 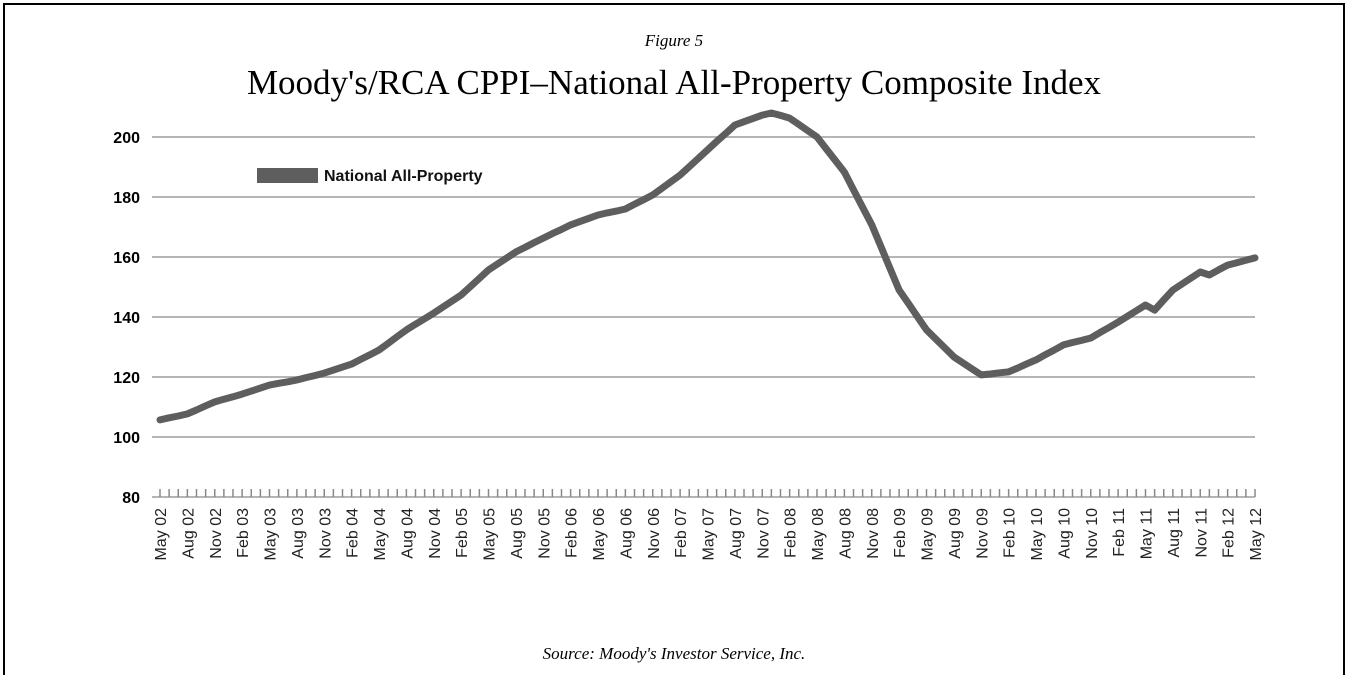 I want to click on legend-swatch, so click(x=287, y=175).